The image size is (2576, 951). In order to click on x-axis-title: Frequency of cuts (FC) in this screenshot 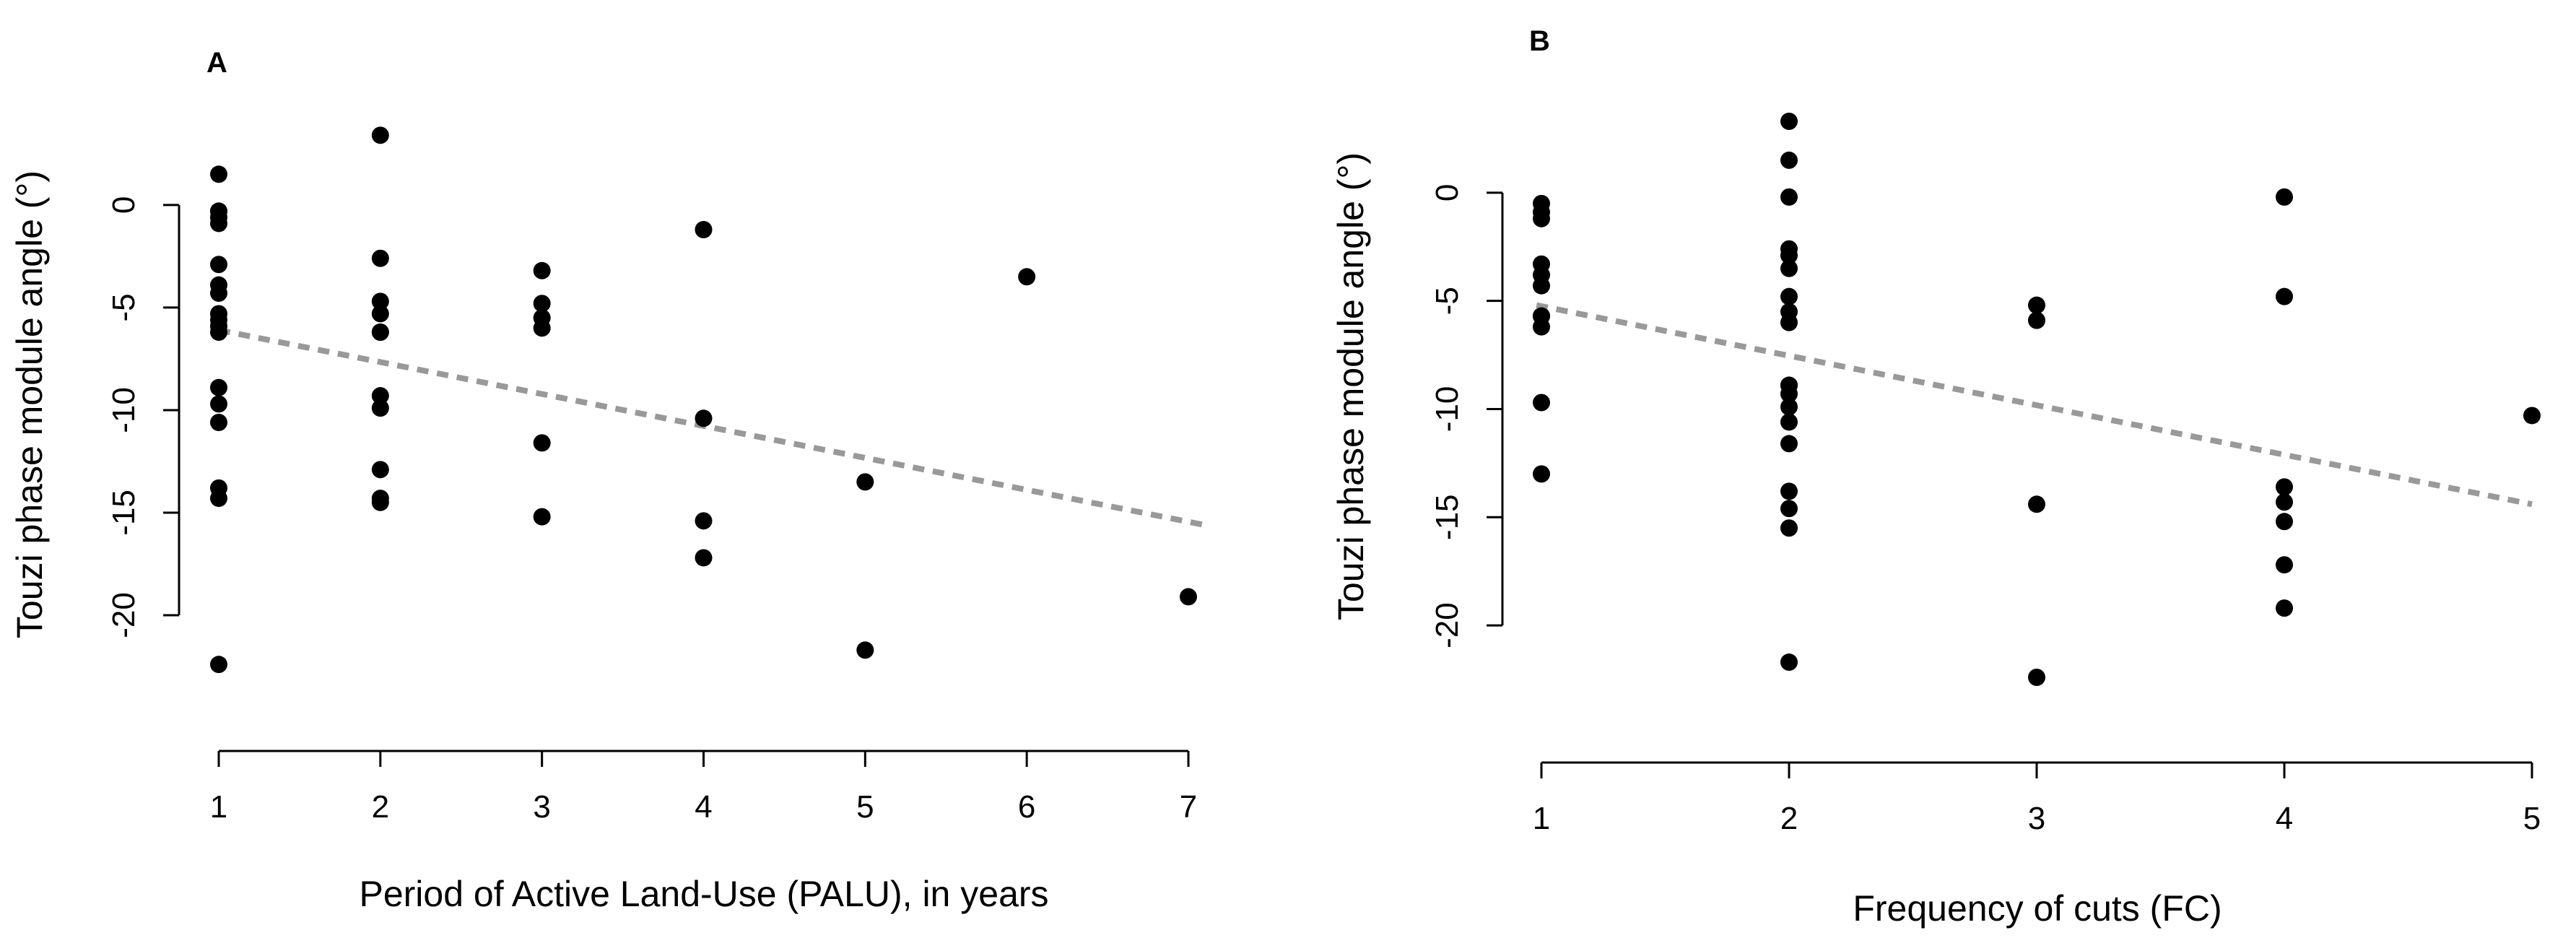, I will do `click(2037, 908)`.